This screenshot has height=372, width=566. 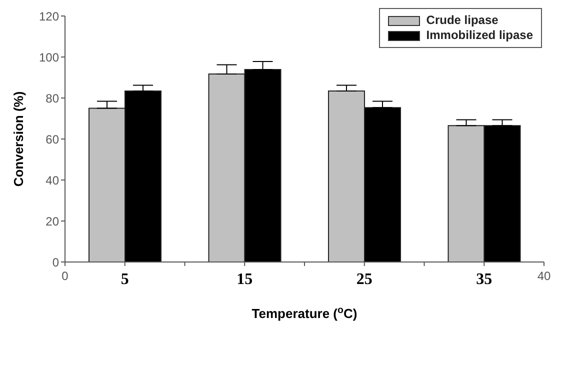 What do you see at coordinates (244, 279) in the screenshot?
I see `x-tick-label: 15` at bounding box center [244, 279].